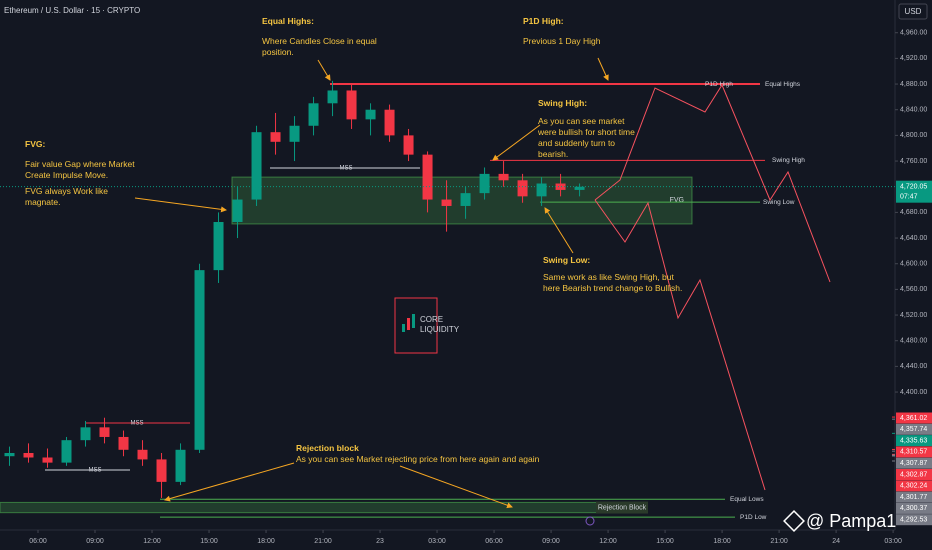  What do you see at coordinates (35, 144) in the screenshot?
I see `annotation-title: FVG:` at bounding box center [35, 144].